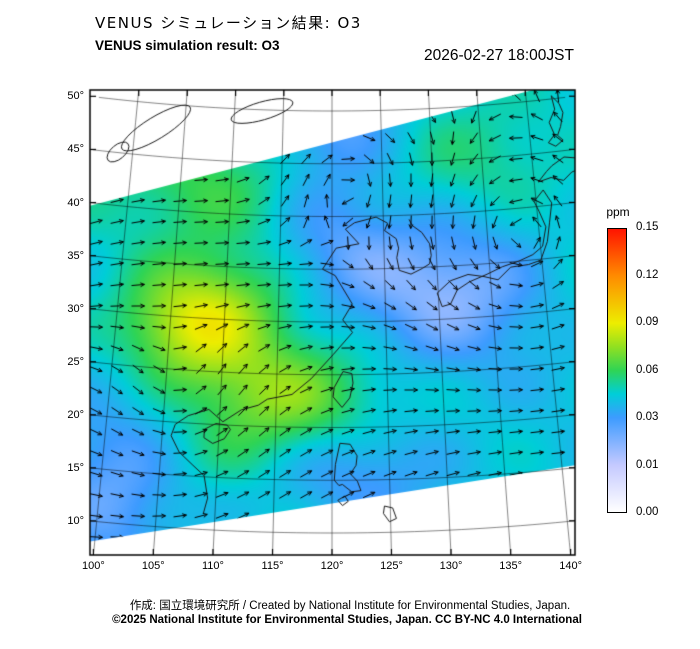  I want to click on lon-tick-label: 140°, so click(570, 566).